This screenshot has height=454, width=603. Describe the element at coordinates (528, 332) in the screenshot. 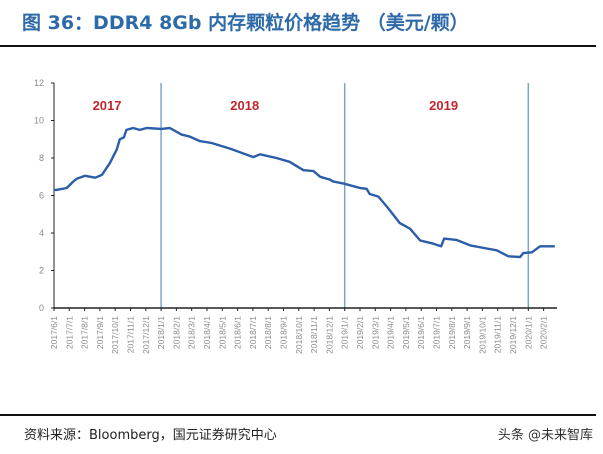

I see `x-tick-label: 2020/1/1` at that location.